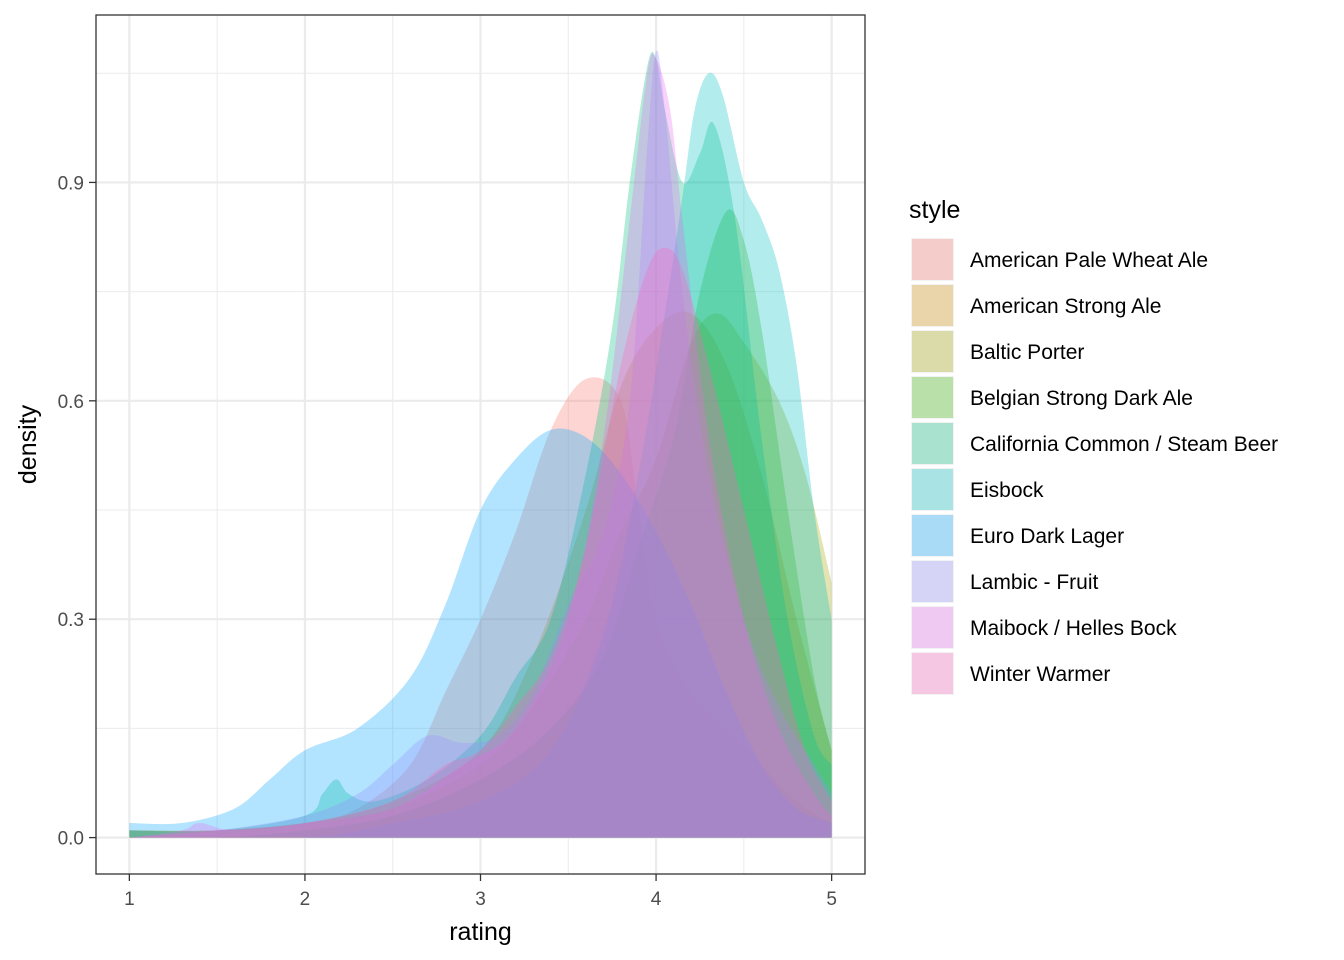 Image resolution: width=1344 pixels, height=960 pixels. What do you see at coordinates (1081, 398) in the screenshot?
I see `legend-label: Belgian Strong Dark Ale` at bounding box center [1081, 398].